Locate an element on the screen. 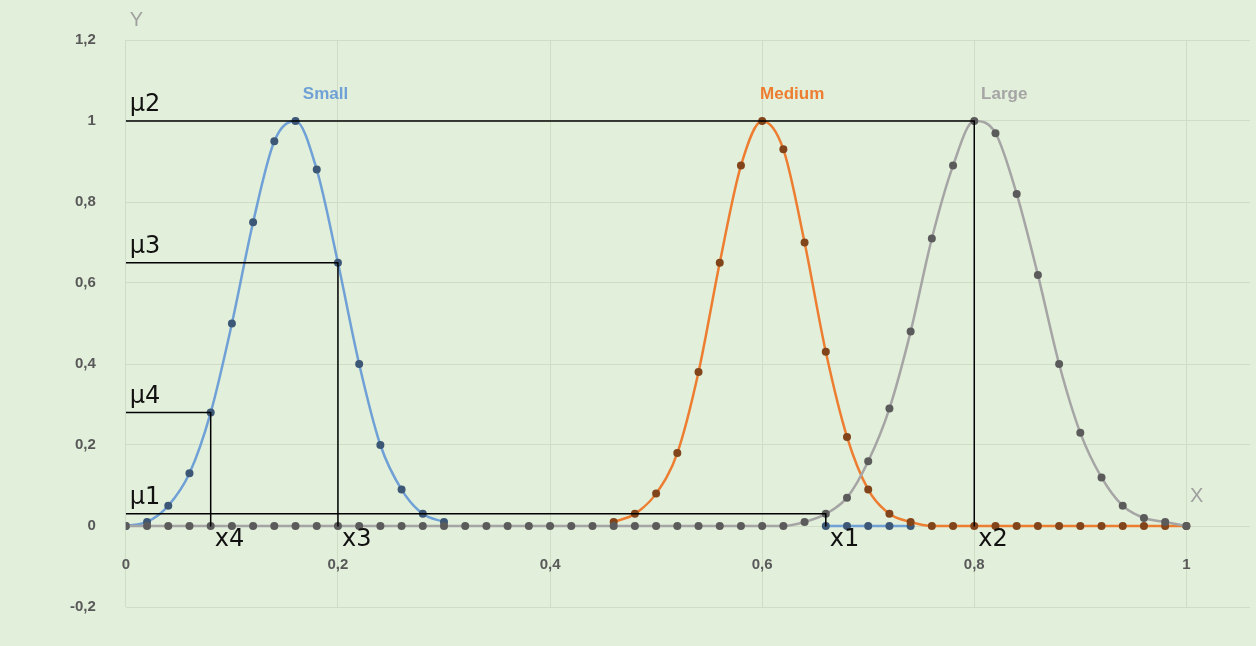  annotation: x1 is located at coordinates (844, 538).